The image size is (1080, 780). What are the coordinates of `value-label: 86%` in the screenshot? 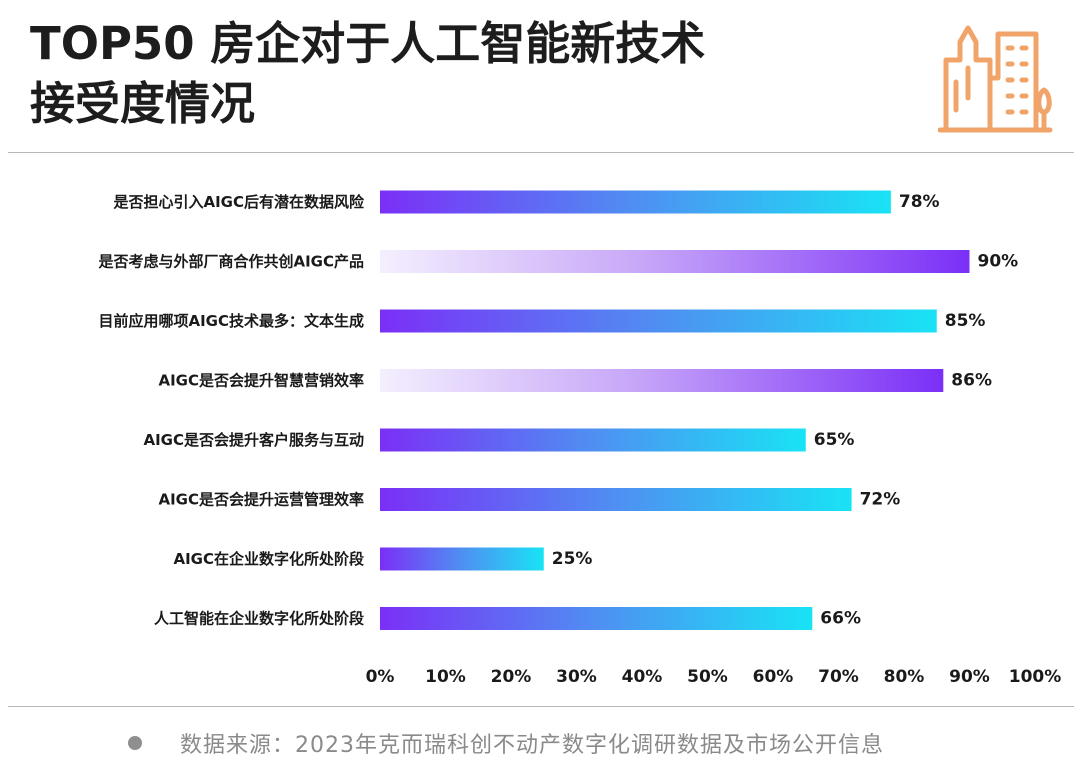 It's located at (971, 381).